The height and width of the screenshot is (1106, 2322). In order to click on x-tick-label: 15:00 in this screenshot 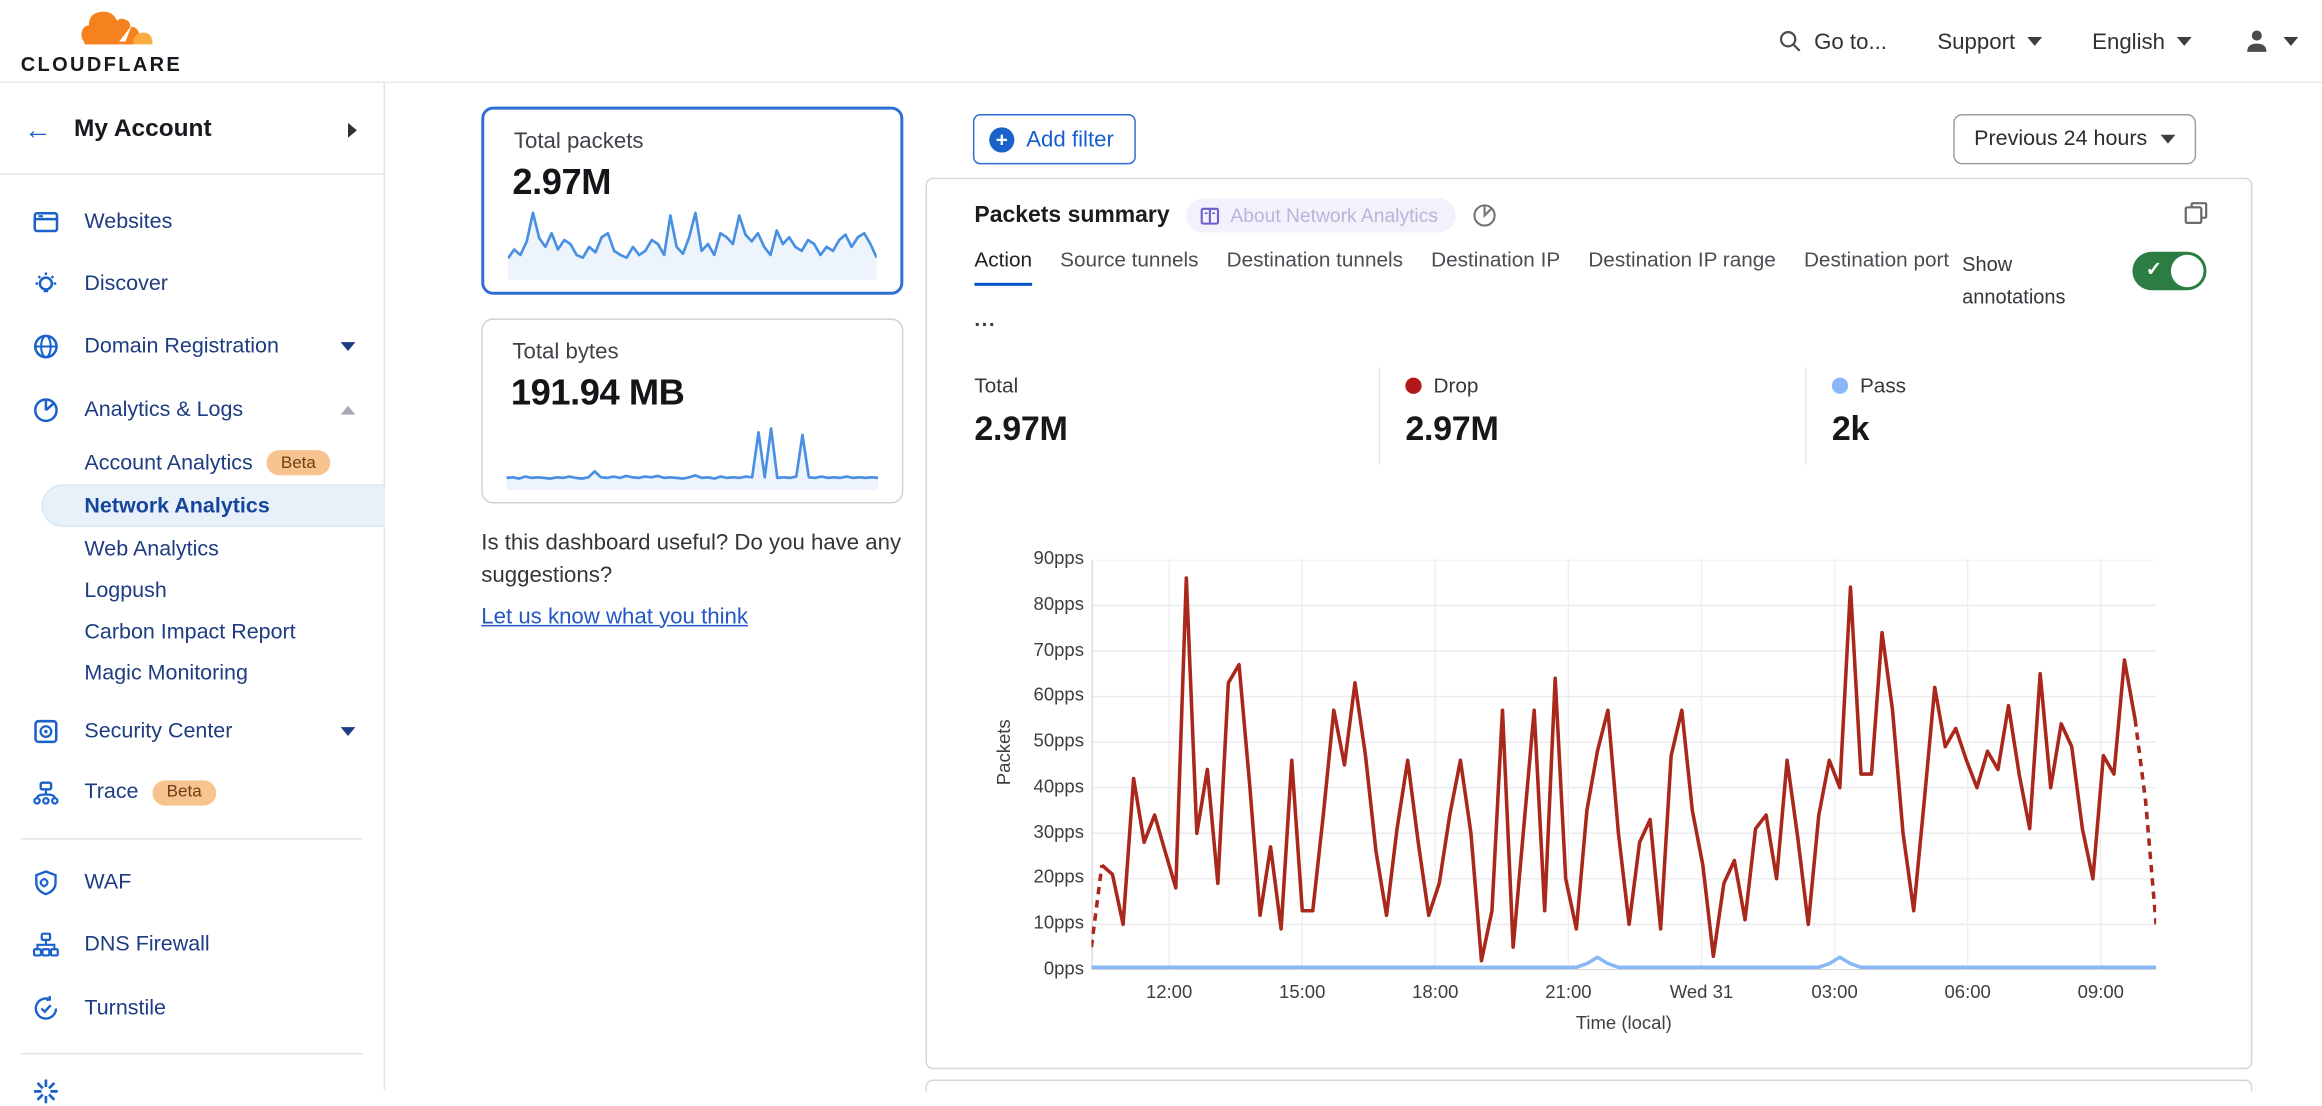, I will do `click(1302, 992)`.